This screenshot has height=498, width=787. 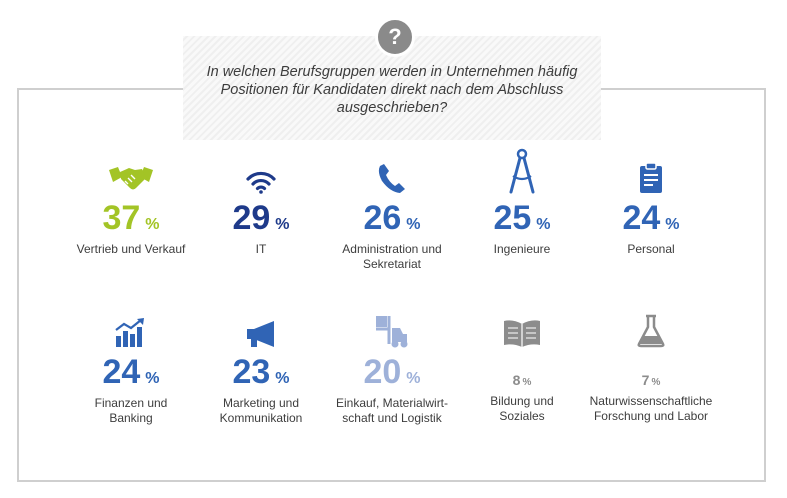 I want to click on megaphone-icon, so click(x=261, y=329).